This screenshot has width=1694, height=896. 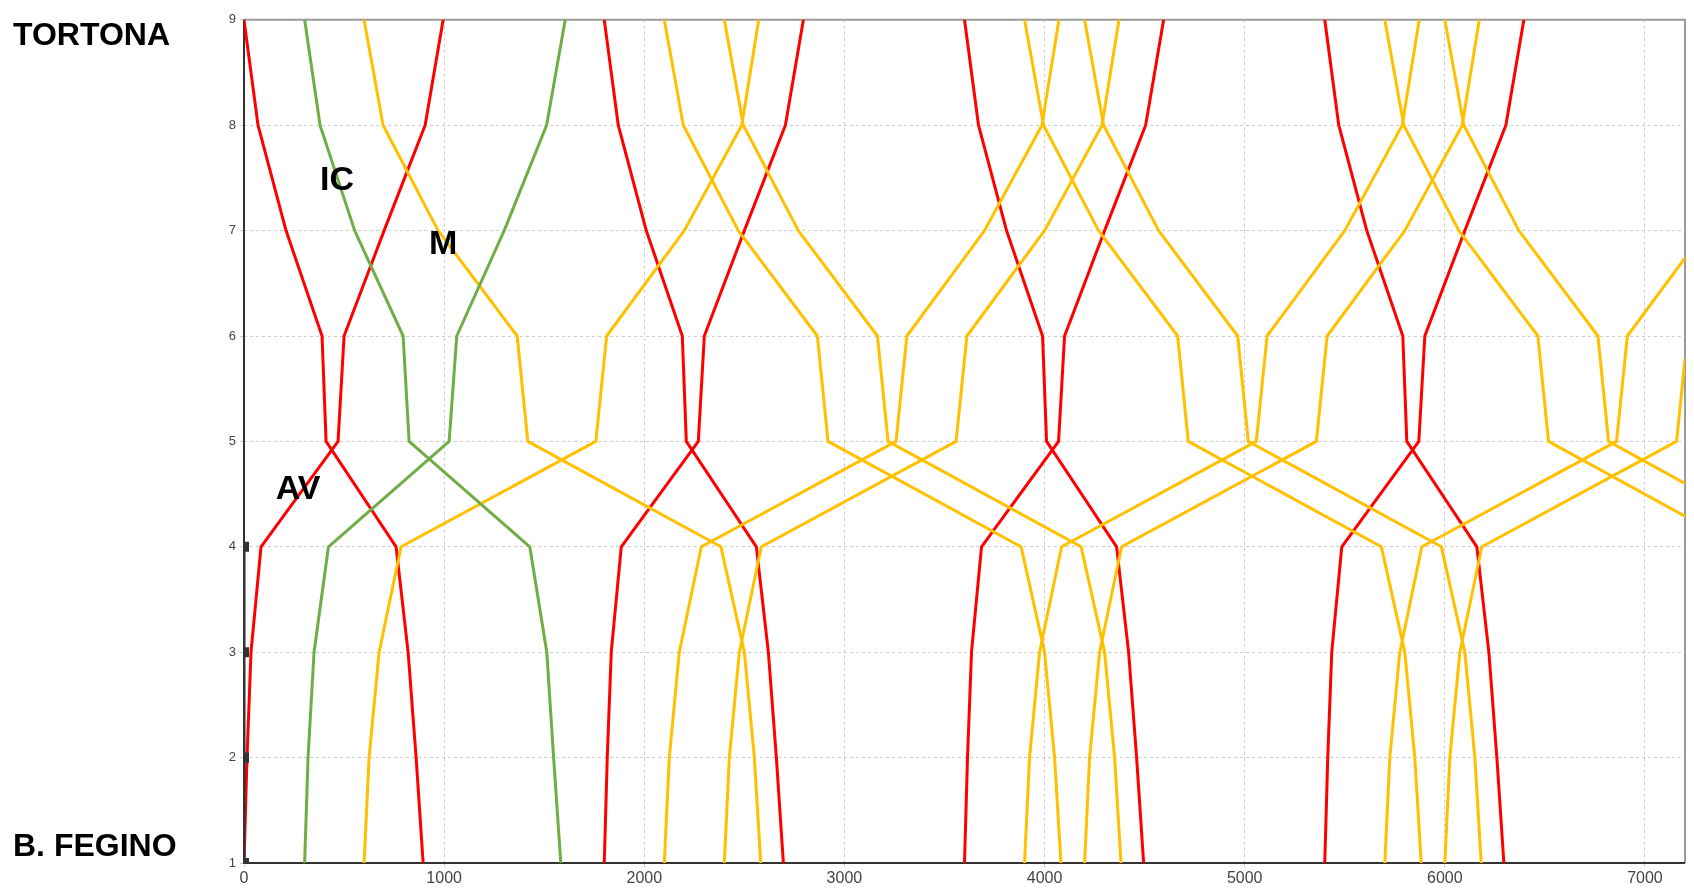 What do you see at coordinates (1044, 878) in the screenshot?
I see `x-tick-label: 4000` at bounding box center [1044, 878].